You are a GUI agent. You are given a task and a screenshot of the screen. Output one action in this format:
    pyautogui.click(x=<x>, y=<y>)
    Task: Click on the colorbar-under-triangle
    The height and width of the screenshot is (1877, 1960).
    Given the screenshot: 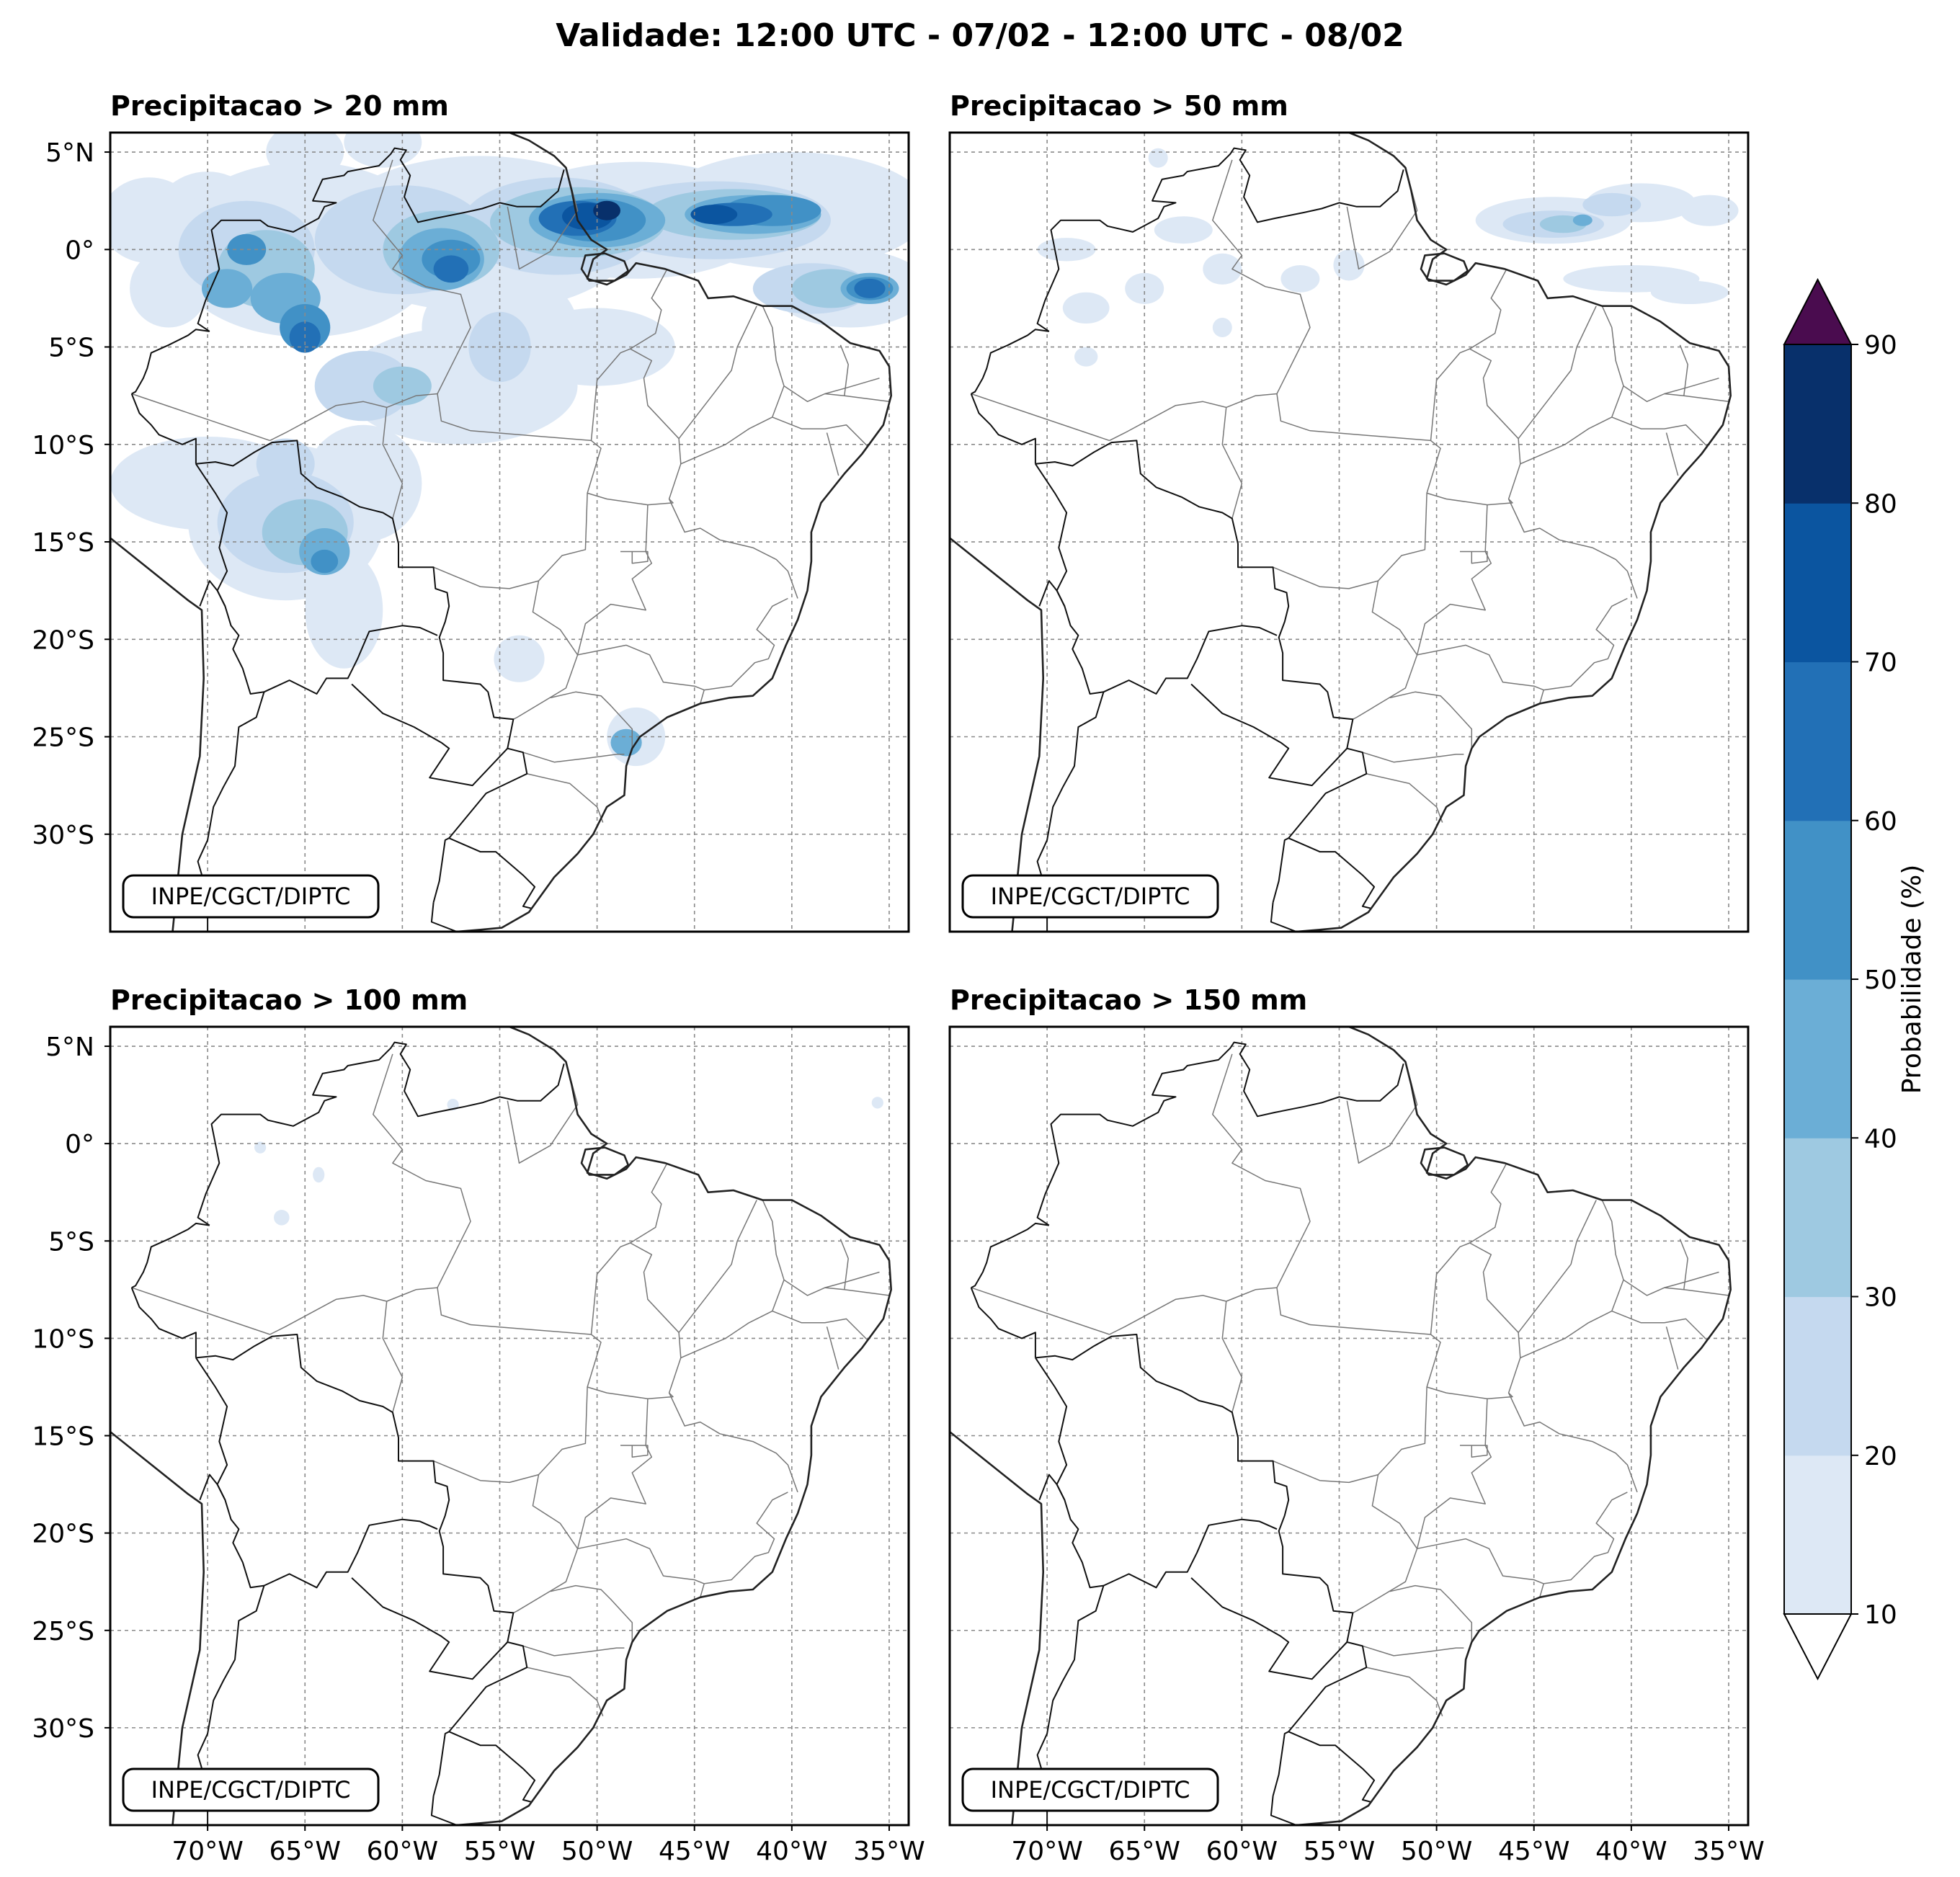 What is the action you would take?
    pyautogui.click(x=1818, y=1647)
    